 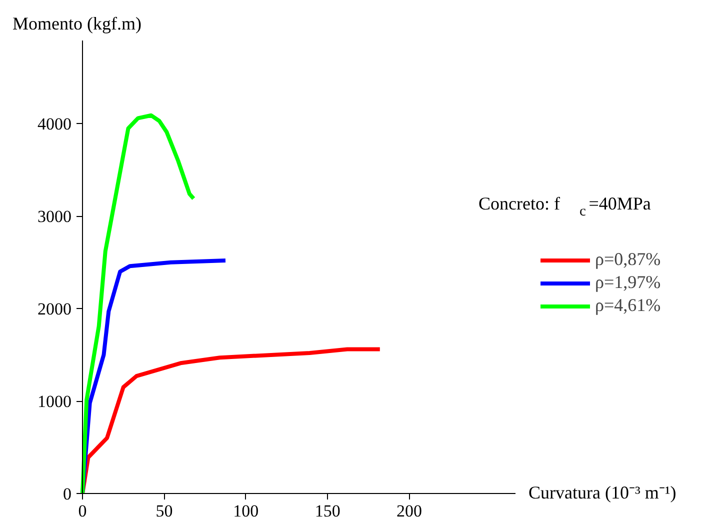 I want to click on x-tick-label: 100, so click(x=246, y=511).